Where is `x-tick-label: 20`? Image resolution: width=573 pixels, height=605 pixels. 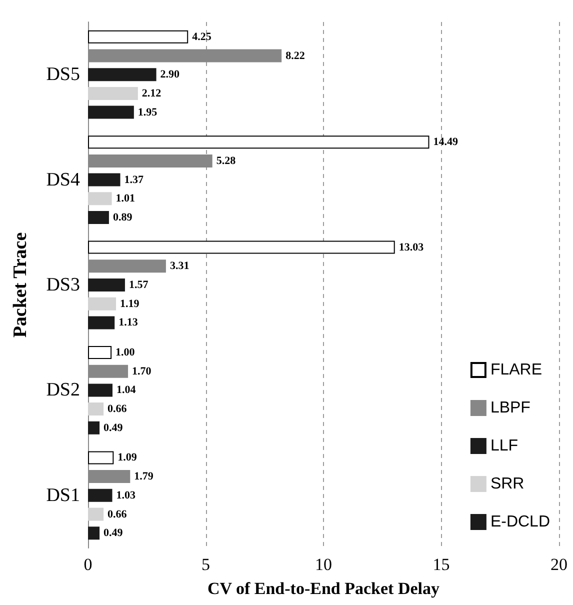 x-tick-label: 20 is located at coordinates (559, 564).